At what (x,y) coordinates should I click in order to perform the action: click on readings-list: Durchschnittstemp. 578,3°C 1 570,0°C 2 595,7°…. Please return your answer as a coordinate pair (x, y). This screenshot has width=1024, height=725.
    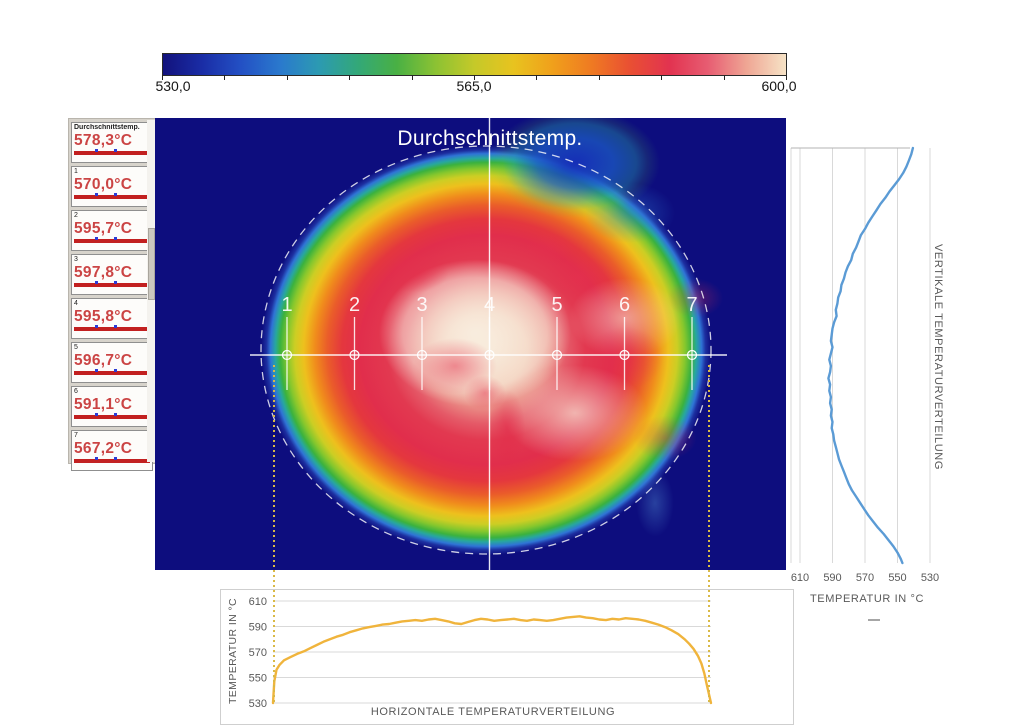
    Looking at the image, I should click on (111, 297).